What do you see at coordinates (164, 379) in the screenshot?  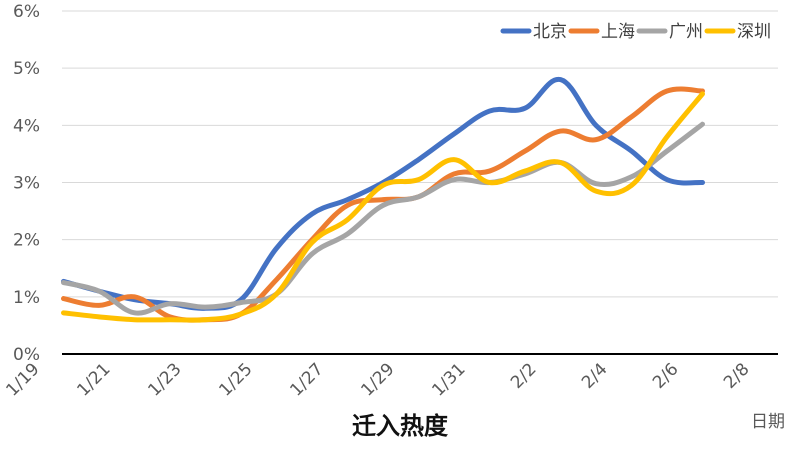 I see `x-tick-label: 1/23` at bounding box center [164, 379].